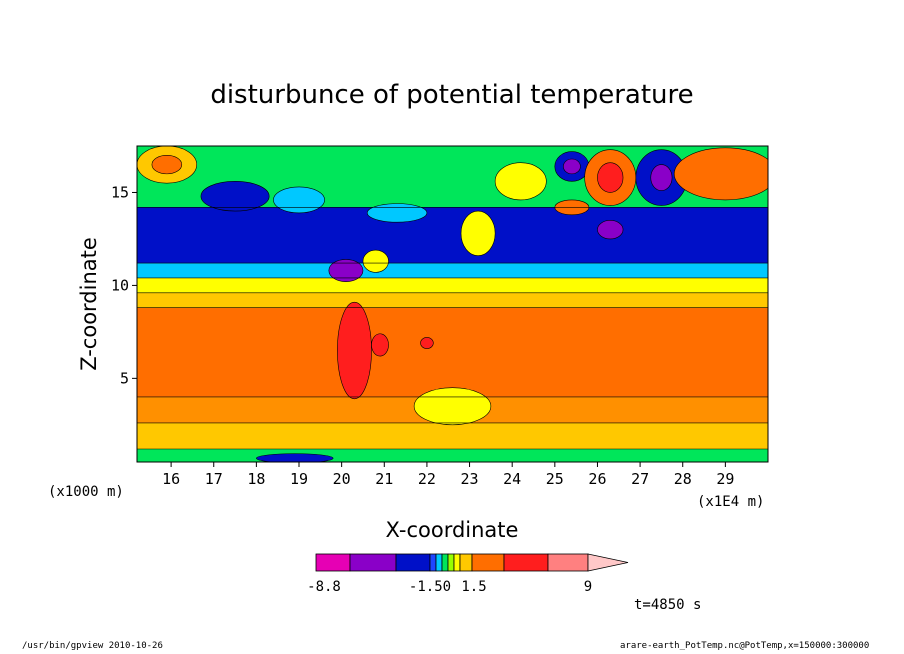  Describe the element at coordinates (470, 479) in the screenshot. I see `x-tick-label: 23` at that location.